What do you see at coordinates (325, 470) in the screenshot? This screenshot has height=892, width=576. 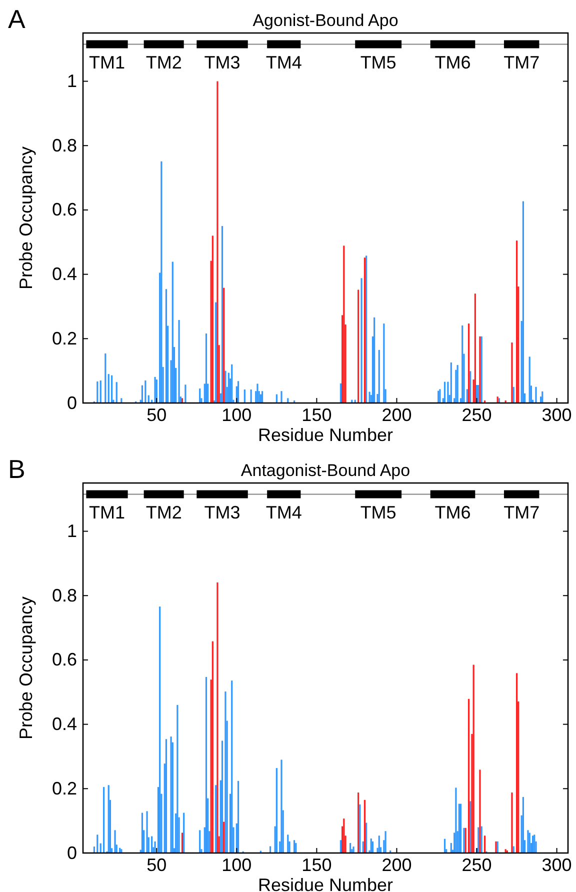 I see `chart-title: Antagonist-Bound Apo` at bounding box center [325, 470].